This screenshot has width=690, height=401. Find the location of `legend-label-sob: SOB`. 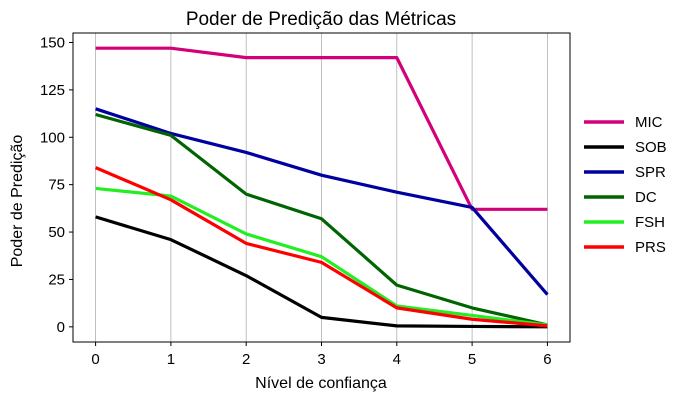

legend-label-sob: SOB is located at coordinates (651, 147).